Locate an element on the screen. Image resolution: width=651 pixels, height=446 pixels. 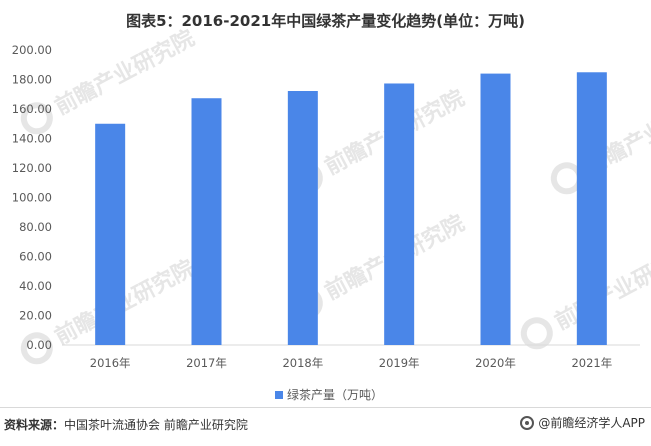
y-tick-label: 0.00 is located at coordinates (39, 345).